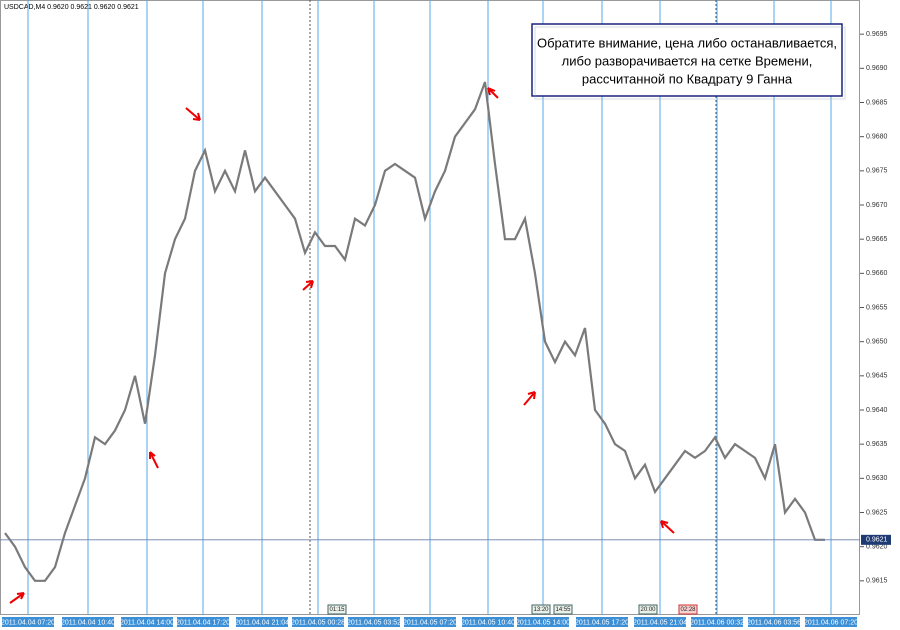  I want to click on y-tick-label: 0.9695, so click(877, 34).